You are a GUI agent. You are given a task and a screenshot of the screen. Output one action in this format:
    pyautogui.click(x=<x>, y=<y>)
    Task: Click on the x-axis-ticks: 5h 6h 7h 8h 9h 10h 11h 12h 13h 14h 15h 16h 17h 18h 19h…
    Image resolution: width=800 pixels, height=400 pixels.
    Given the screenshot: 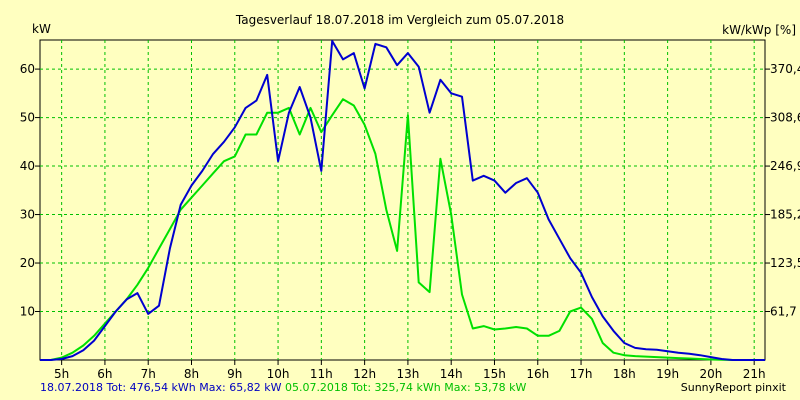 What is the action you would take?
    pyautogui.click(x=410, y=370)
    